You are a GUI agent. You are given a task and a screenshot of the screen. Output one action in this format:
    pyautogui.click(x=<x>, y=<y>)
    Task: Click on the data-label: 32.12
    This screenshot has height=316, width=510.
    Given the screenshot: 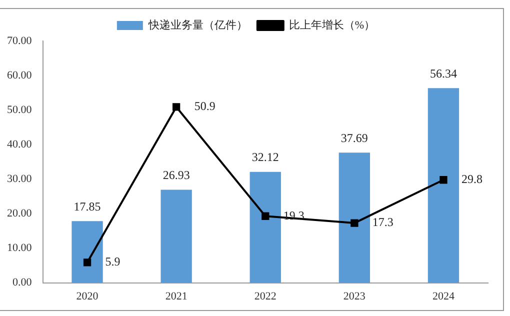 What is the action you would take?
    pyautogui.click(x=265, y=157)
    